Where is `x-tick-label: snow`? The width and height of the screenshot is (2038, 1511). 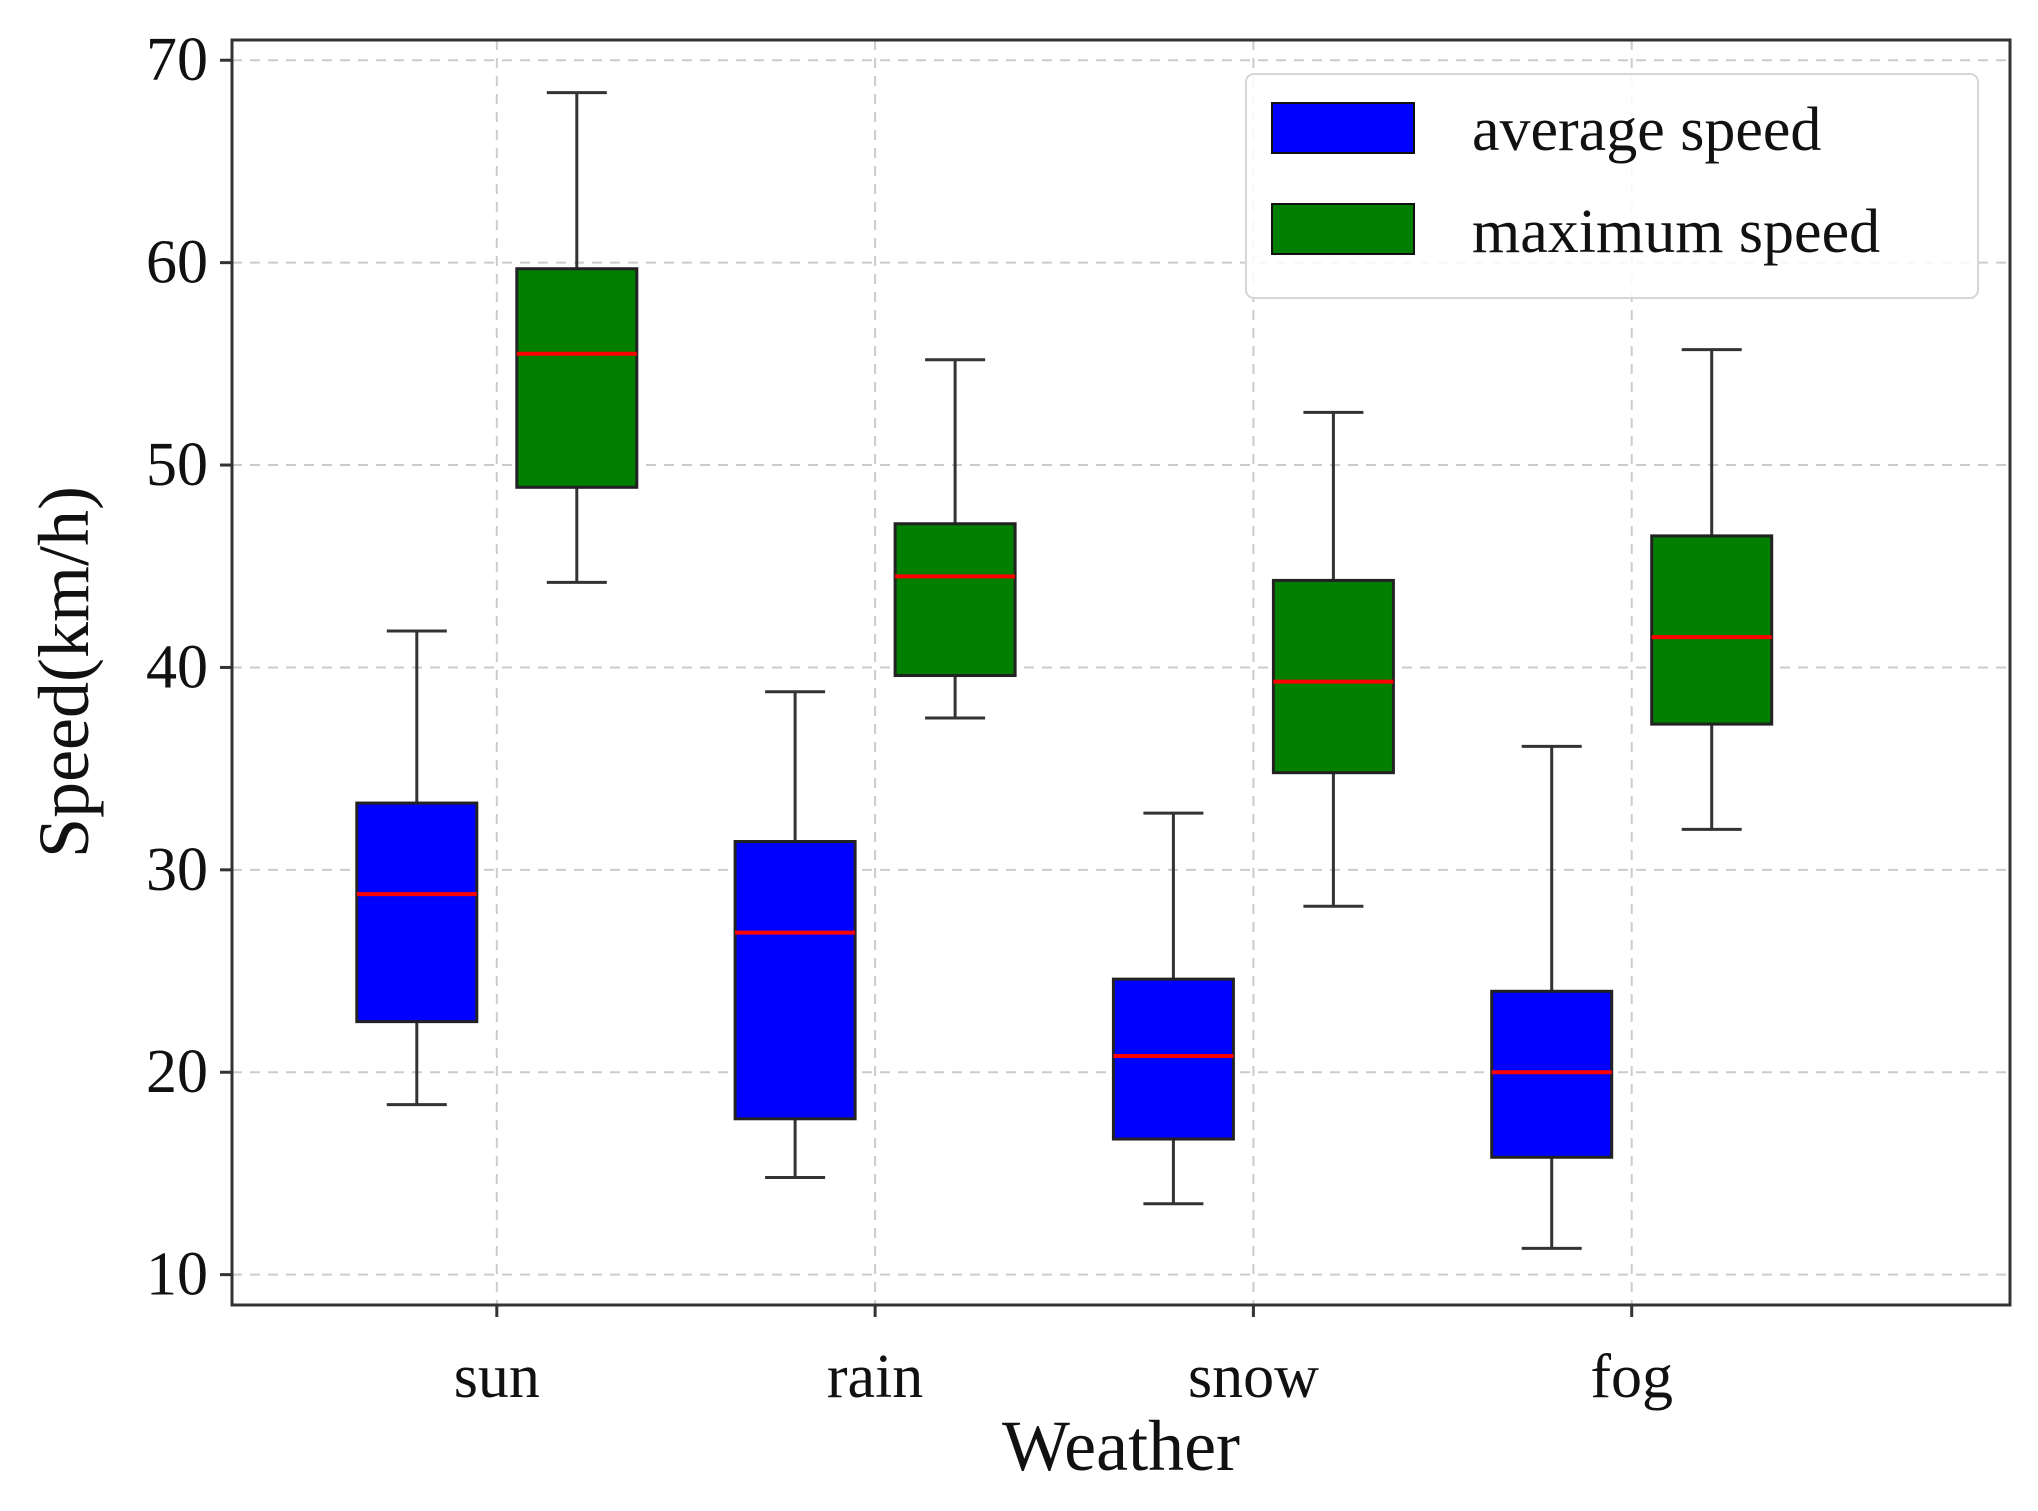
x-tick-label: snow is located at coordinates (1253, 1377).